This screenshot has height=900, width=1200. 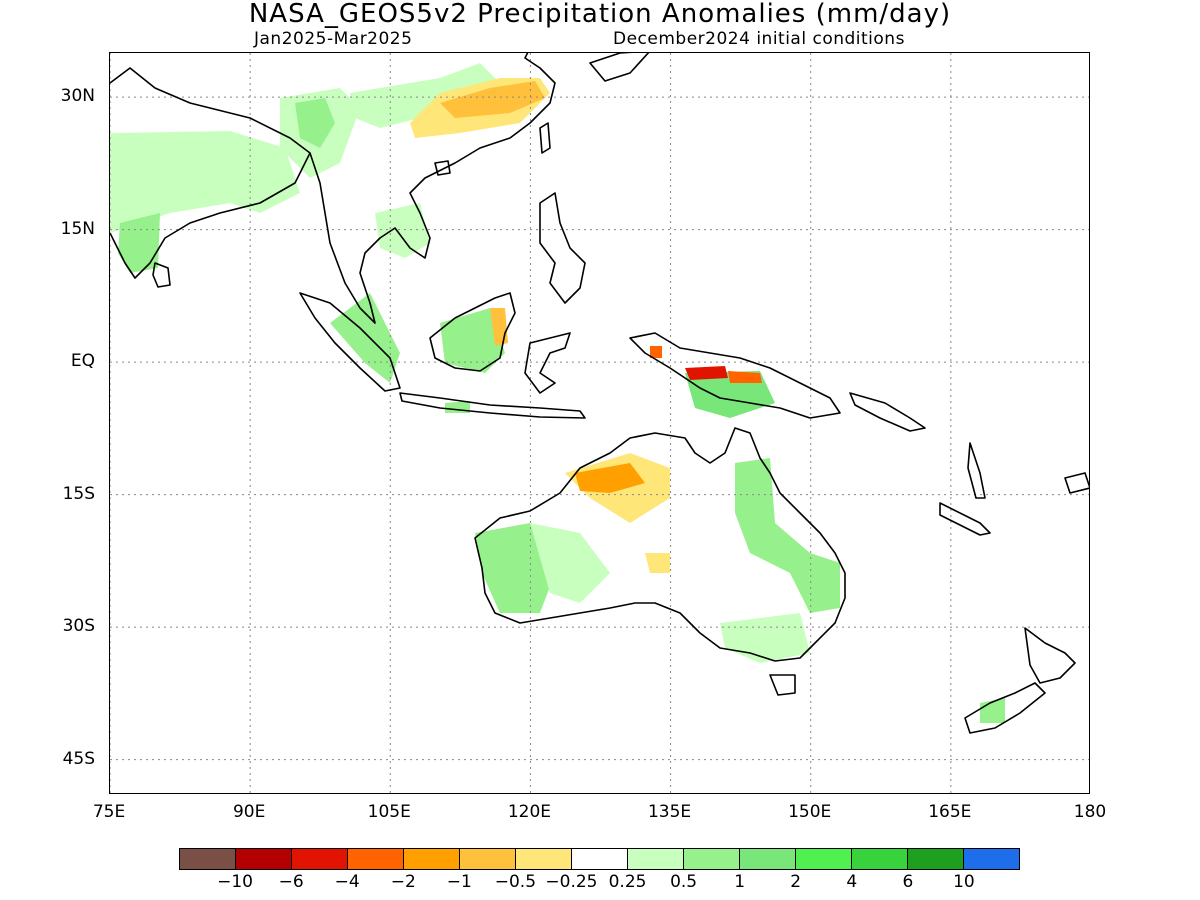 I want to click on coast-asia, so click(x=432, y=188).